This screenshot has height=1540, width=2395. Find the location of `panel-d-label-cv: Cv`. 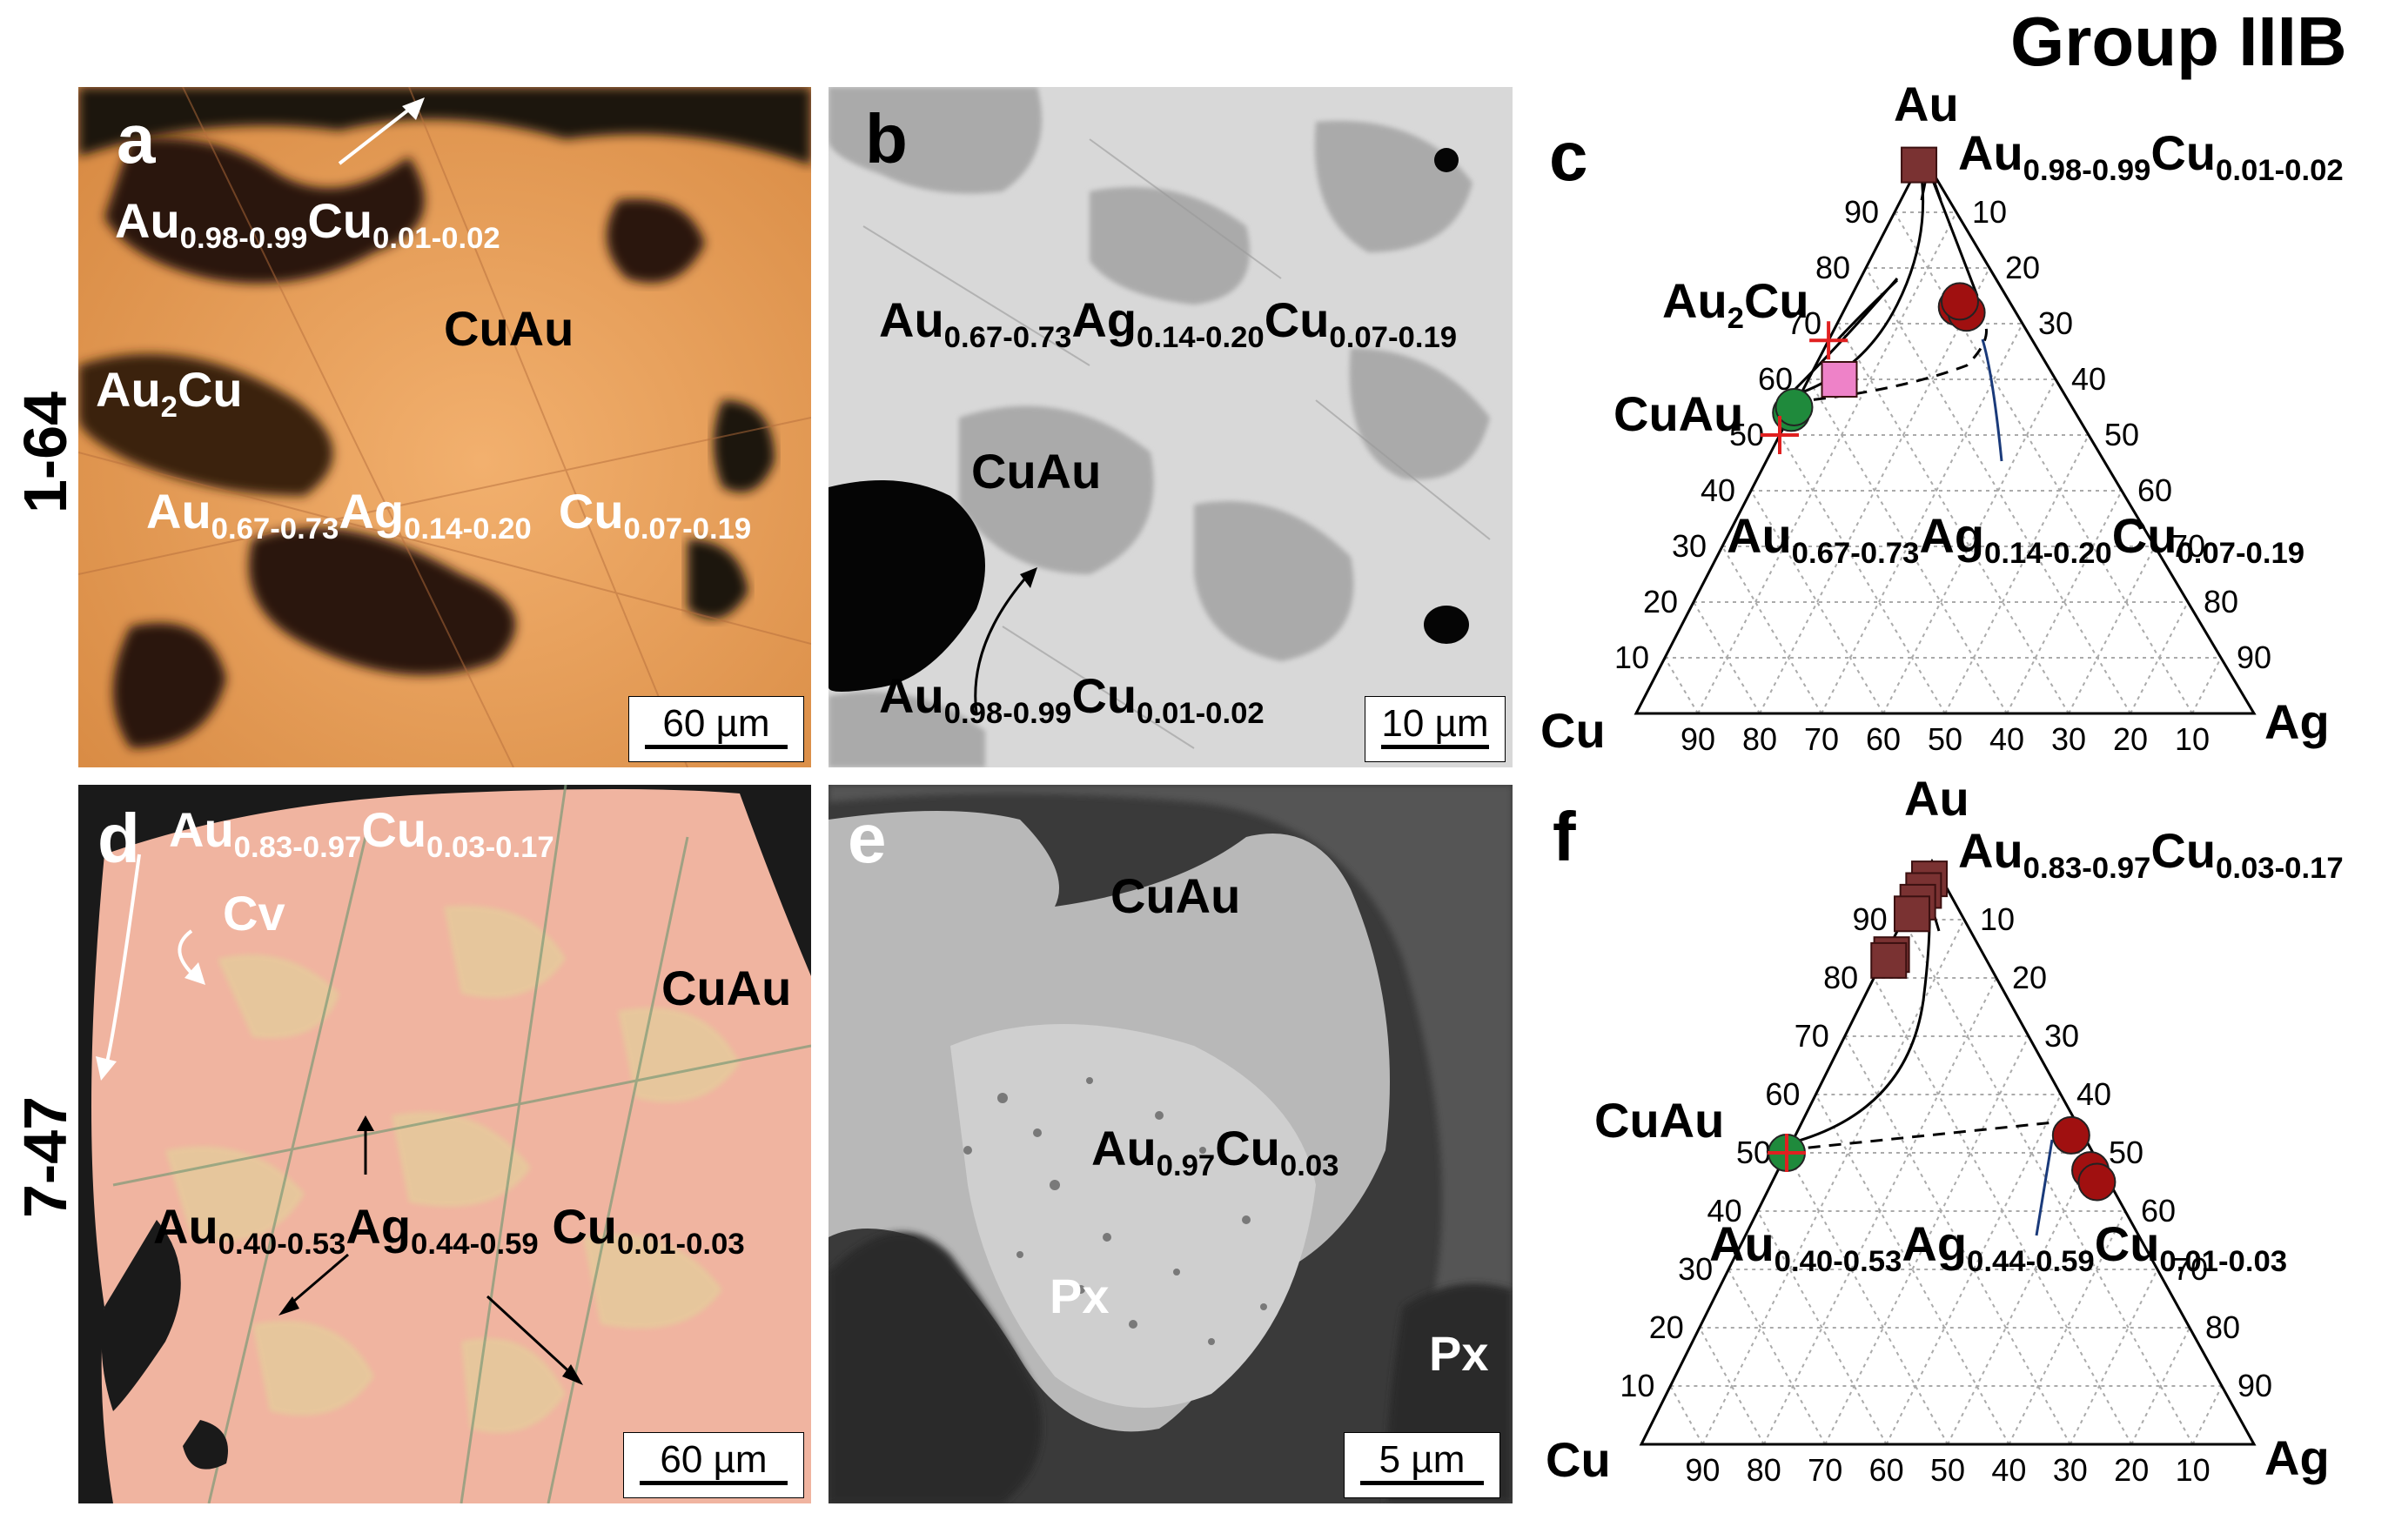

panel-d-label-cv: Cv is located at coordinates (254, 913).